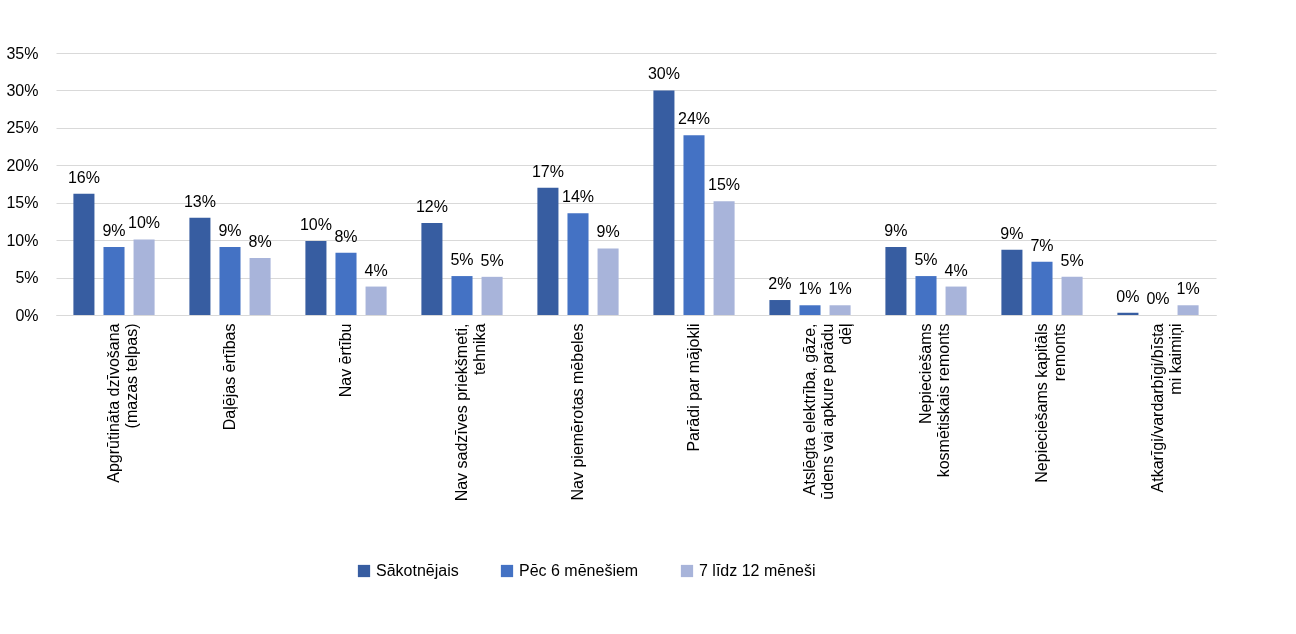 This screenshot has height=634, width=1296. What do you see at coordinates (27, 315) in the screenshot?
I see `y-tick-label: 0%` at bounding box center [27, 315].